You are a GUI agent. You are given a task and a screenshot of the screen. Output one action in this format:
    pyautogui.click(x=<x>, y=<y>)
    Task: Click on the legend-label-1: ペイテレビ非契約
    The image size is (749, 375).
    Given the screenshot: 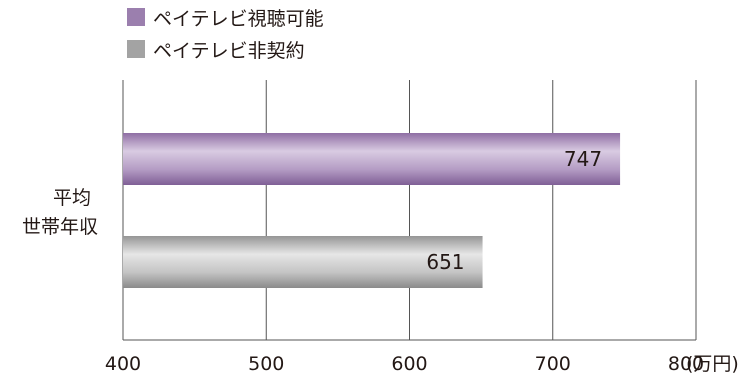 What is the action you would take?
    pyautogui.click(x=229, y=51)
    